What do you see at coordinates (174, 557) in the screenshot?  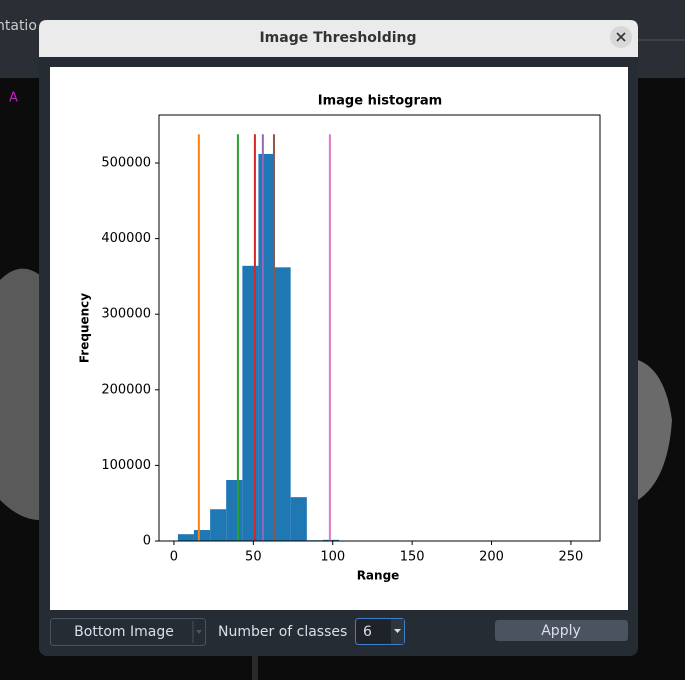 I see `x-tick-label: 0` at bounding box center [174, 557].